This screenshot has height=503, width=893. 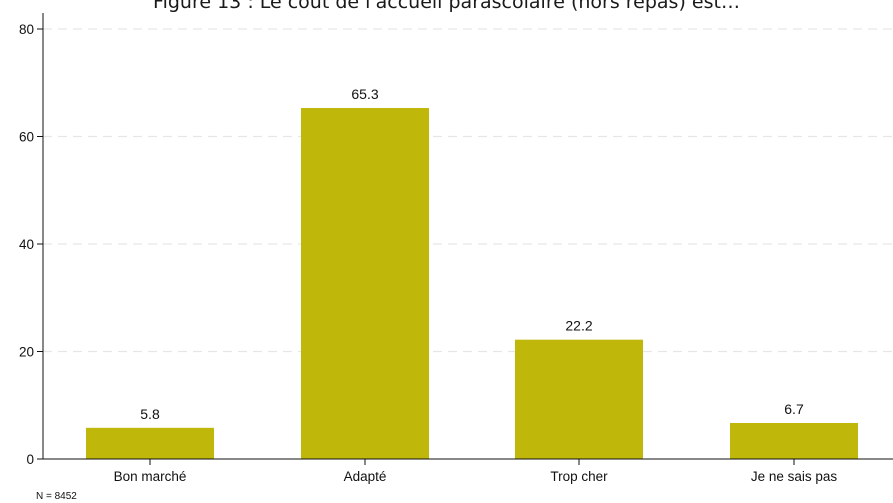 I want to click on bar-trop-cher, so click(x=579, y=399).